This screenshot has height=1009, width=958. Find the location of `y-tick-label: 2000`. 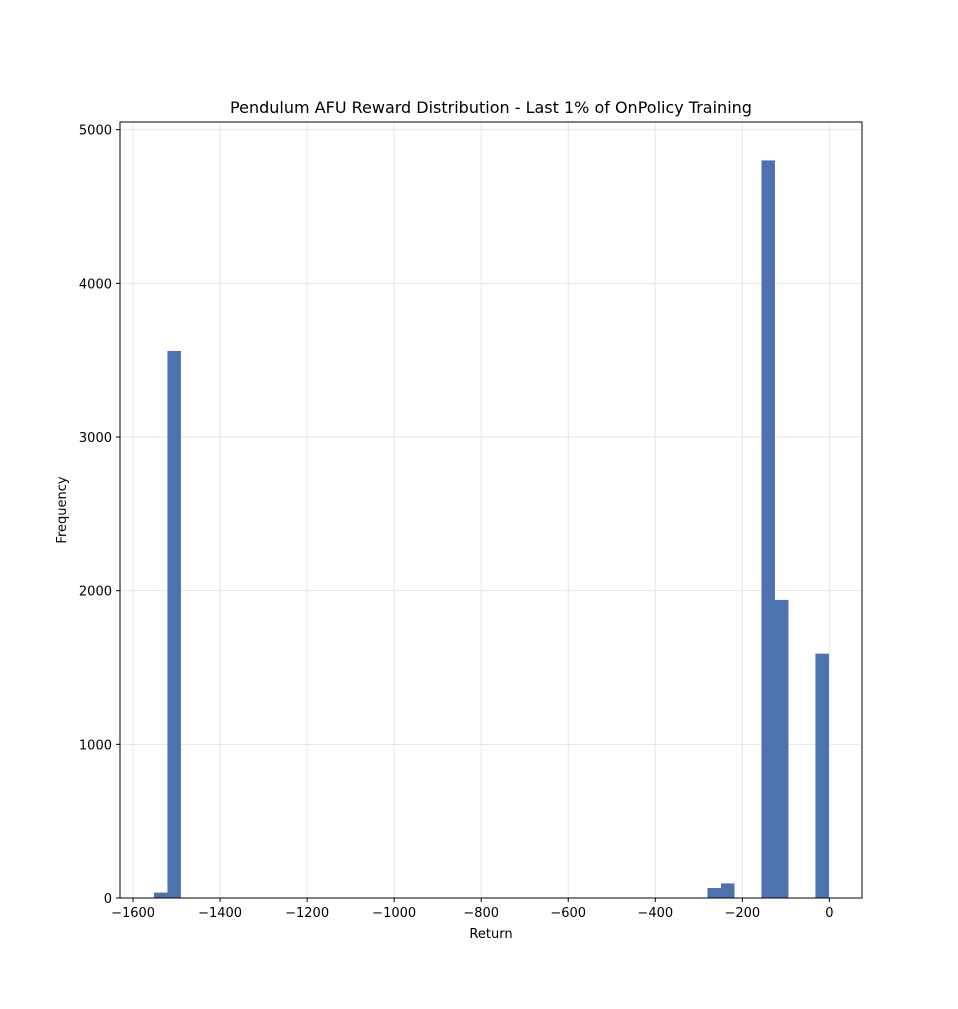

y-tick-label: 2000 is located at coordinates (95, 592).